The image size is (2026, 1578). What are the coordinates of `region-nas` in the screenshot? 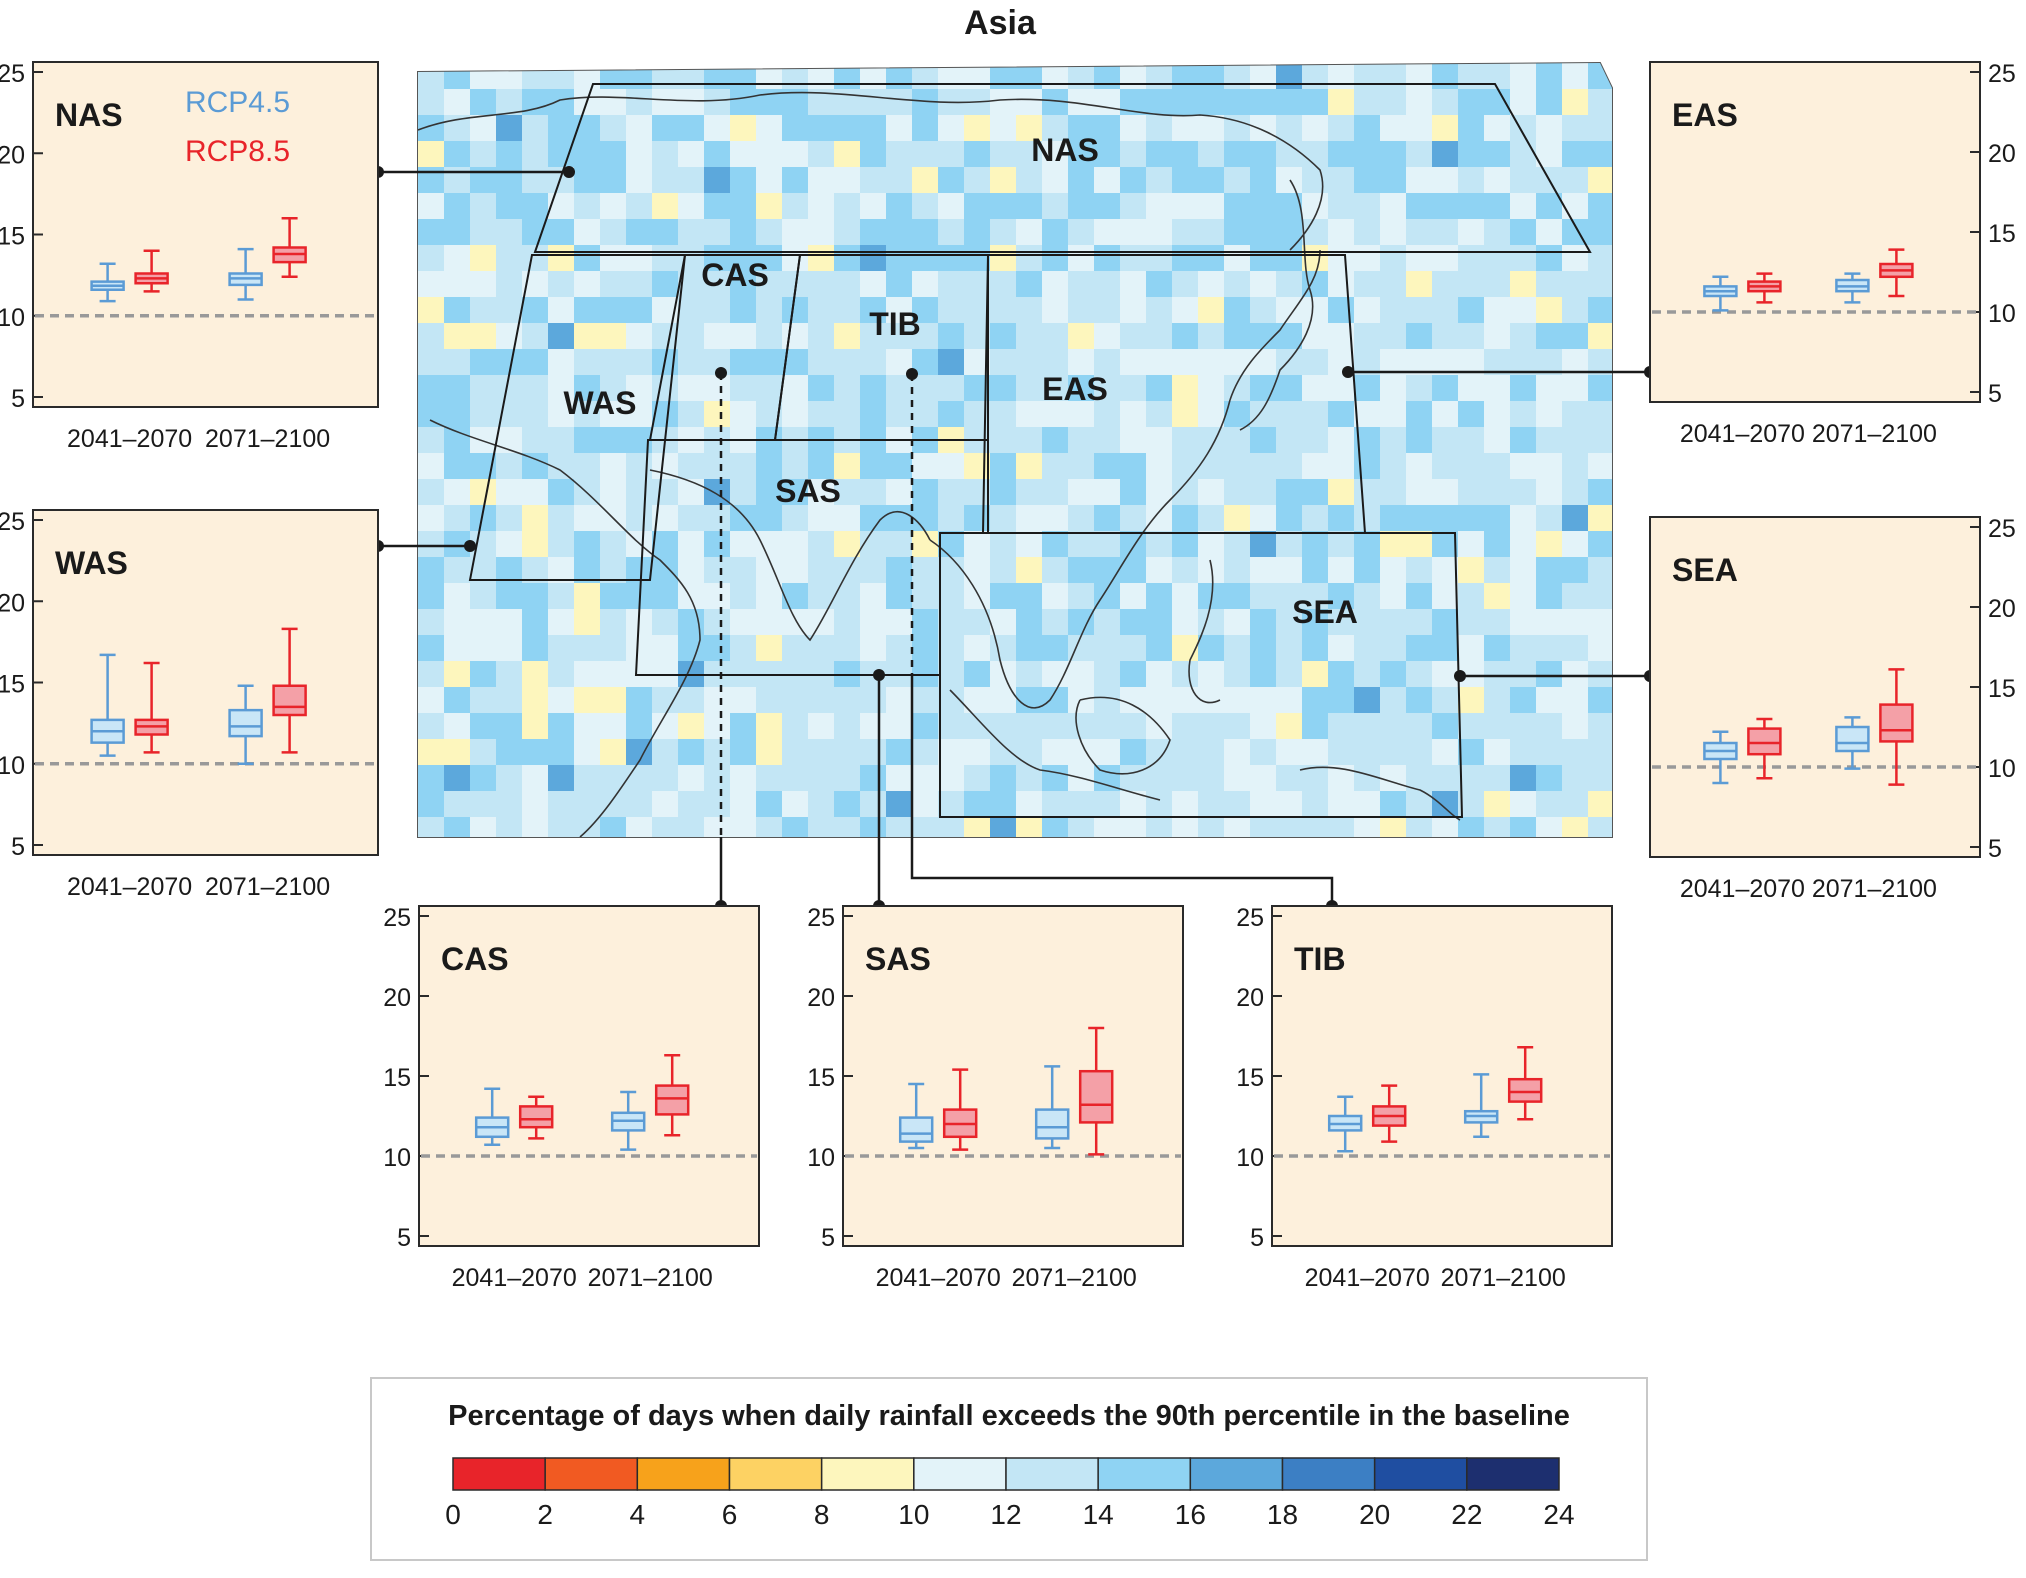 It's located at (1062, 168).